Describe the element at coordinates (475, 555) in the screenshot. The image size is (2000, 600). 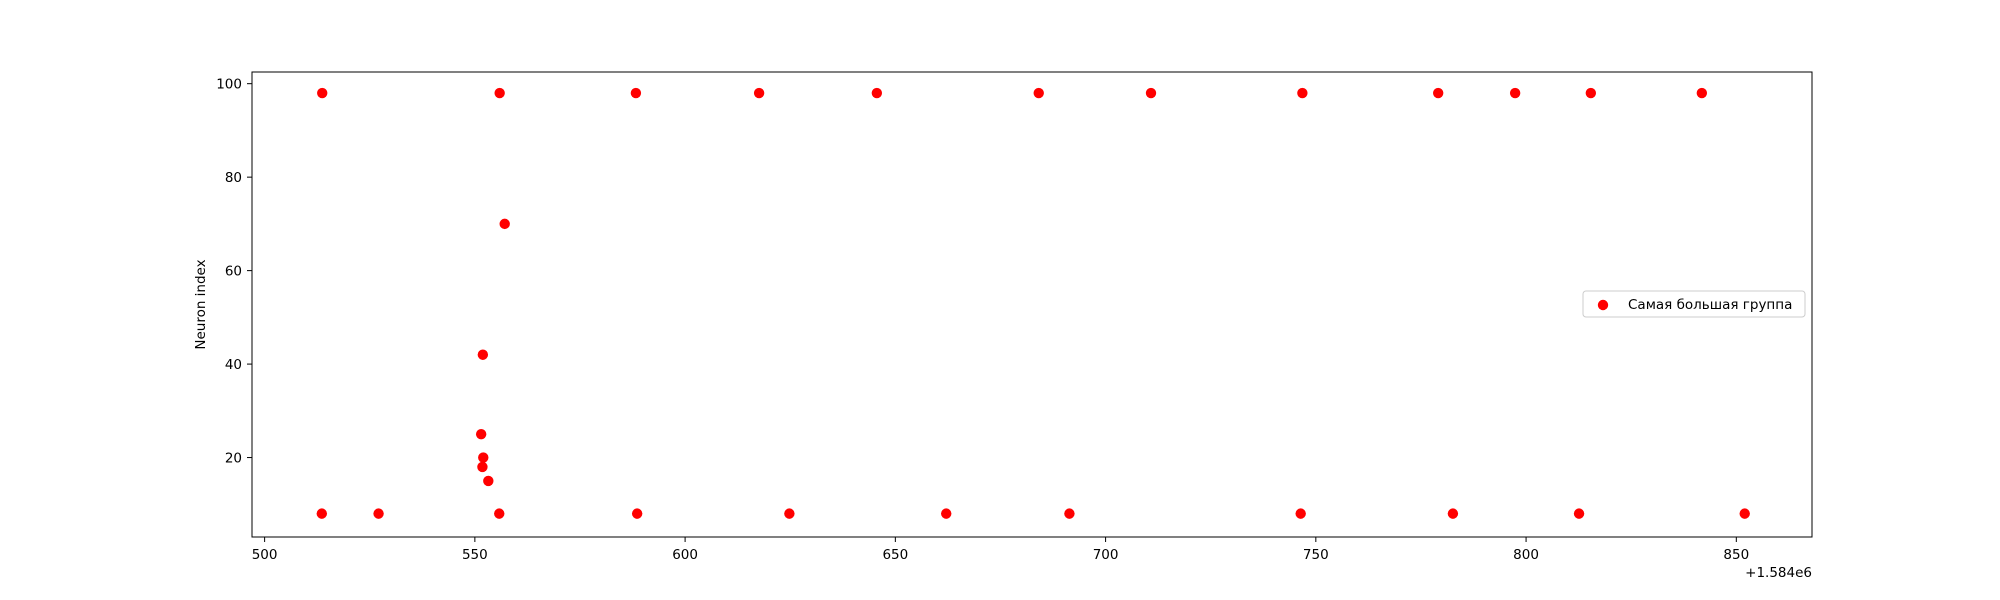
I see `x-tick-label: 550` at that location.